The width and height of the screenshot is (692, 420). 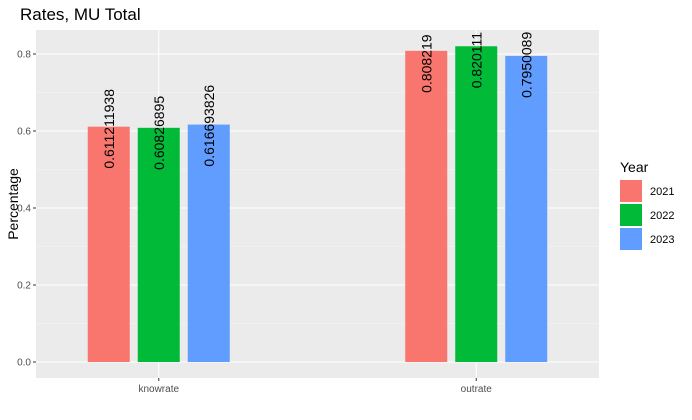 What do you see at coordinates (24, 363) in the screenshot?
I see `y-tick-label: 0.0` at bounding box center [24, 363].